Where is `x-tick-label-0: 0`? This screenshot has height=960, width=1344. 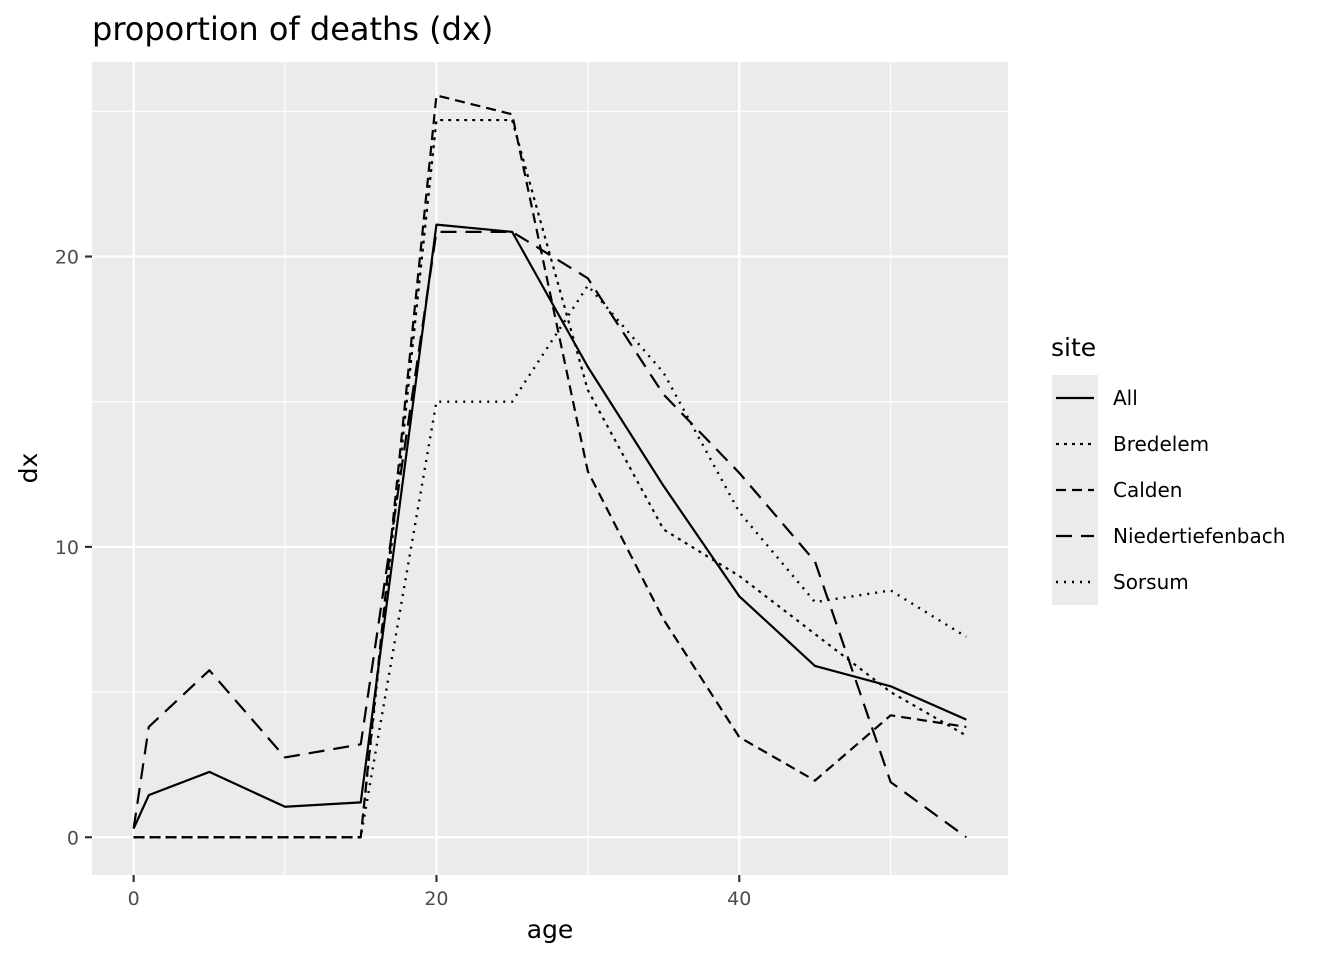
x-tick-label-0: 0 is located at coordinates (134, 899).